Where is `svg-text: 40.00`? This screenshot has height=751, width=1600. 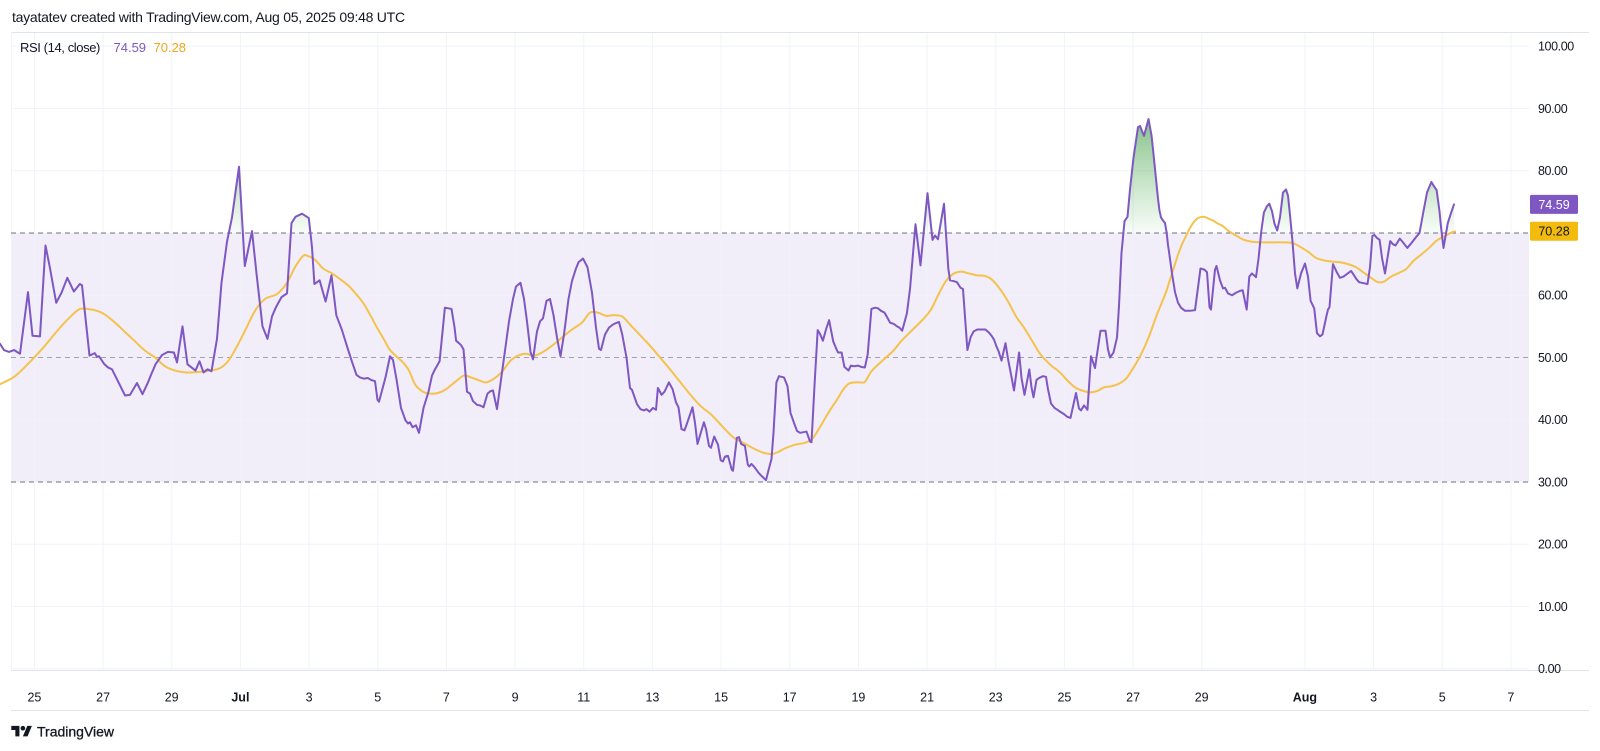
svg-text: 40.00 is located at coordinates (1553, 420).